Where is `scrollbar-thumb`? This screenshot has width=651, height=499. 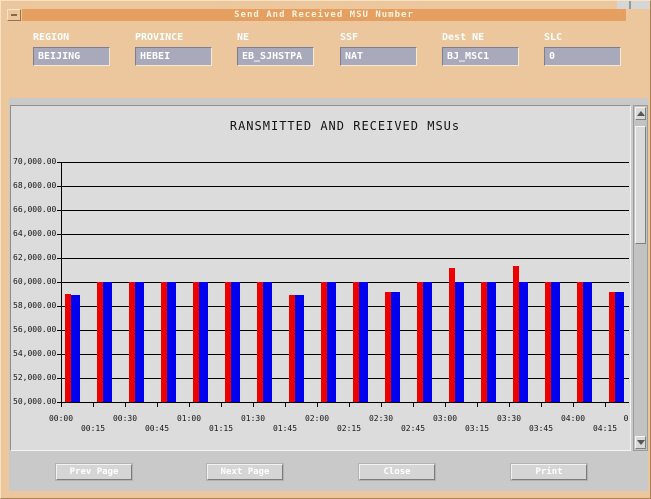 scrollbar-thumb is located at coordinates (640, 185).